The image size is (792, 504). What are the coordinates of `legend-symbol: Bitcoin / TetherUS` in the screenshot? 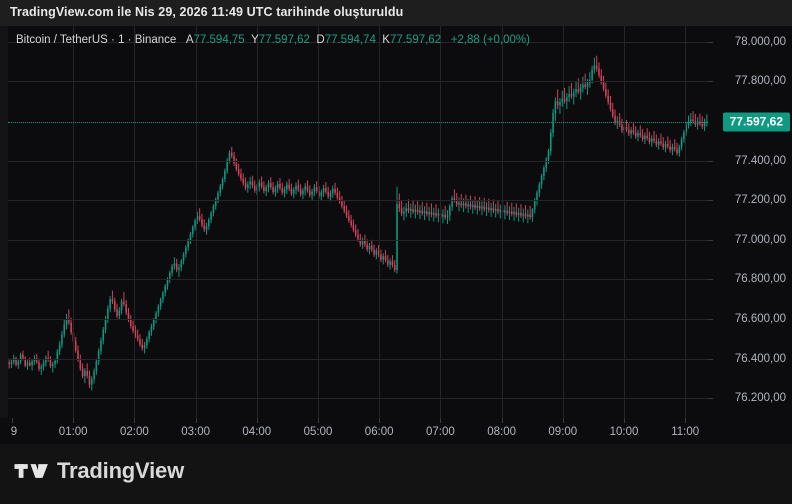 It's located at (62, 40).